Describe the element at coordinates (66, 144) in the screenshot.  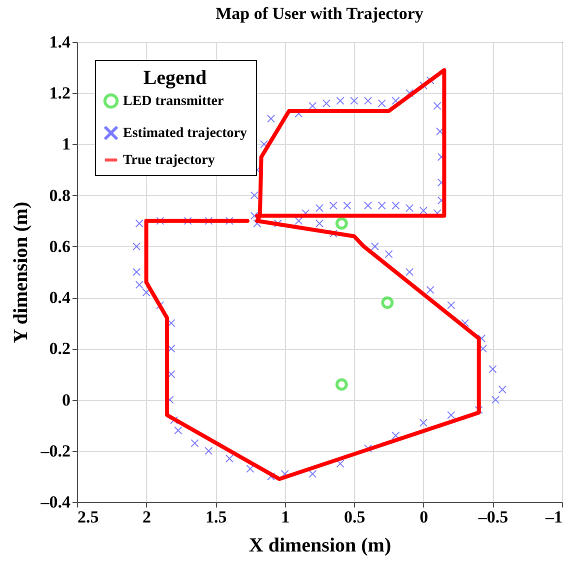
I see `y-tick-label: 1` at that location.